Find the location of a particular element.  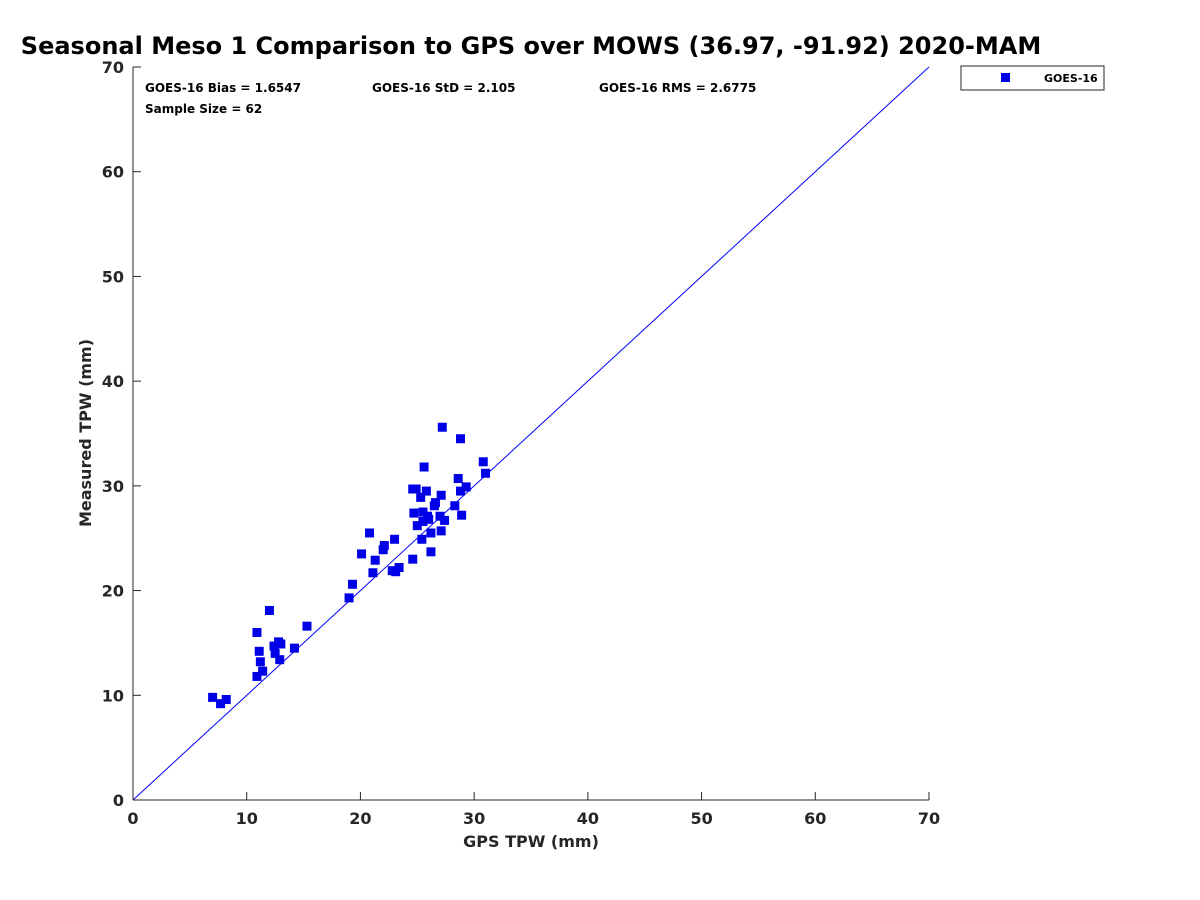

stat-bias: GOES-16 Bias = 1.6547 is located at coordinates (223, 88).